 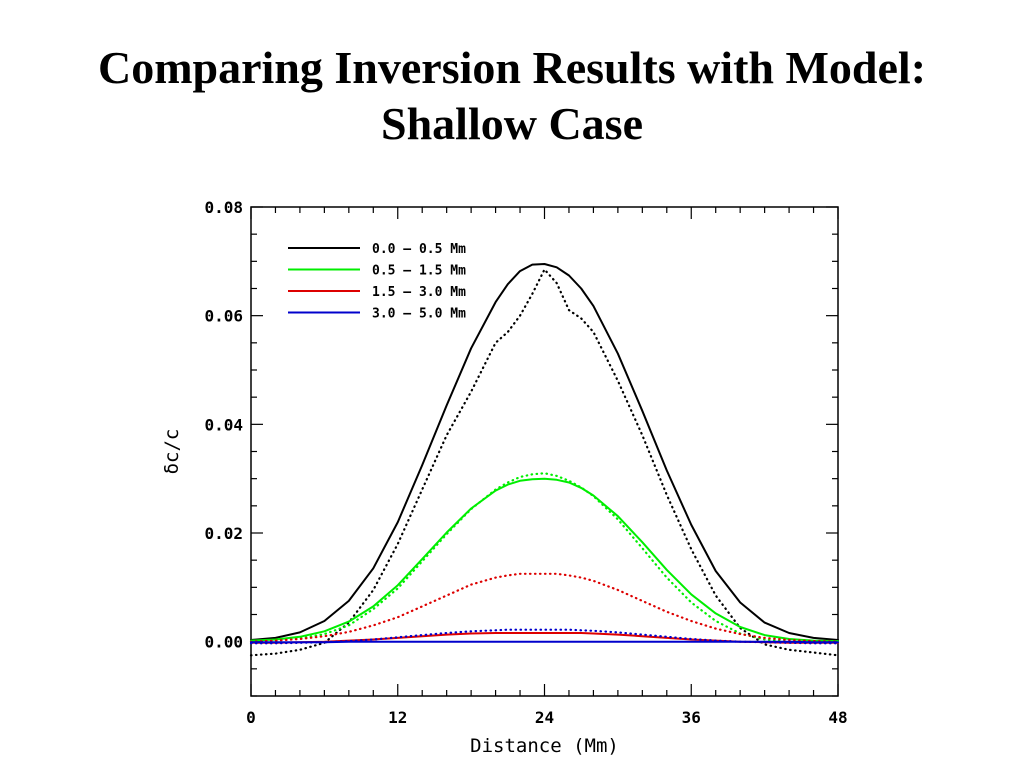 What do you see at coordinates (419, 292) in the screenshot?
I see `legend-label: 1.5 – 3.0 Mm` at bounding box center [419, 292].